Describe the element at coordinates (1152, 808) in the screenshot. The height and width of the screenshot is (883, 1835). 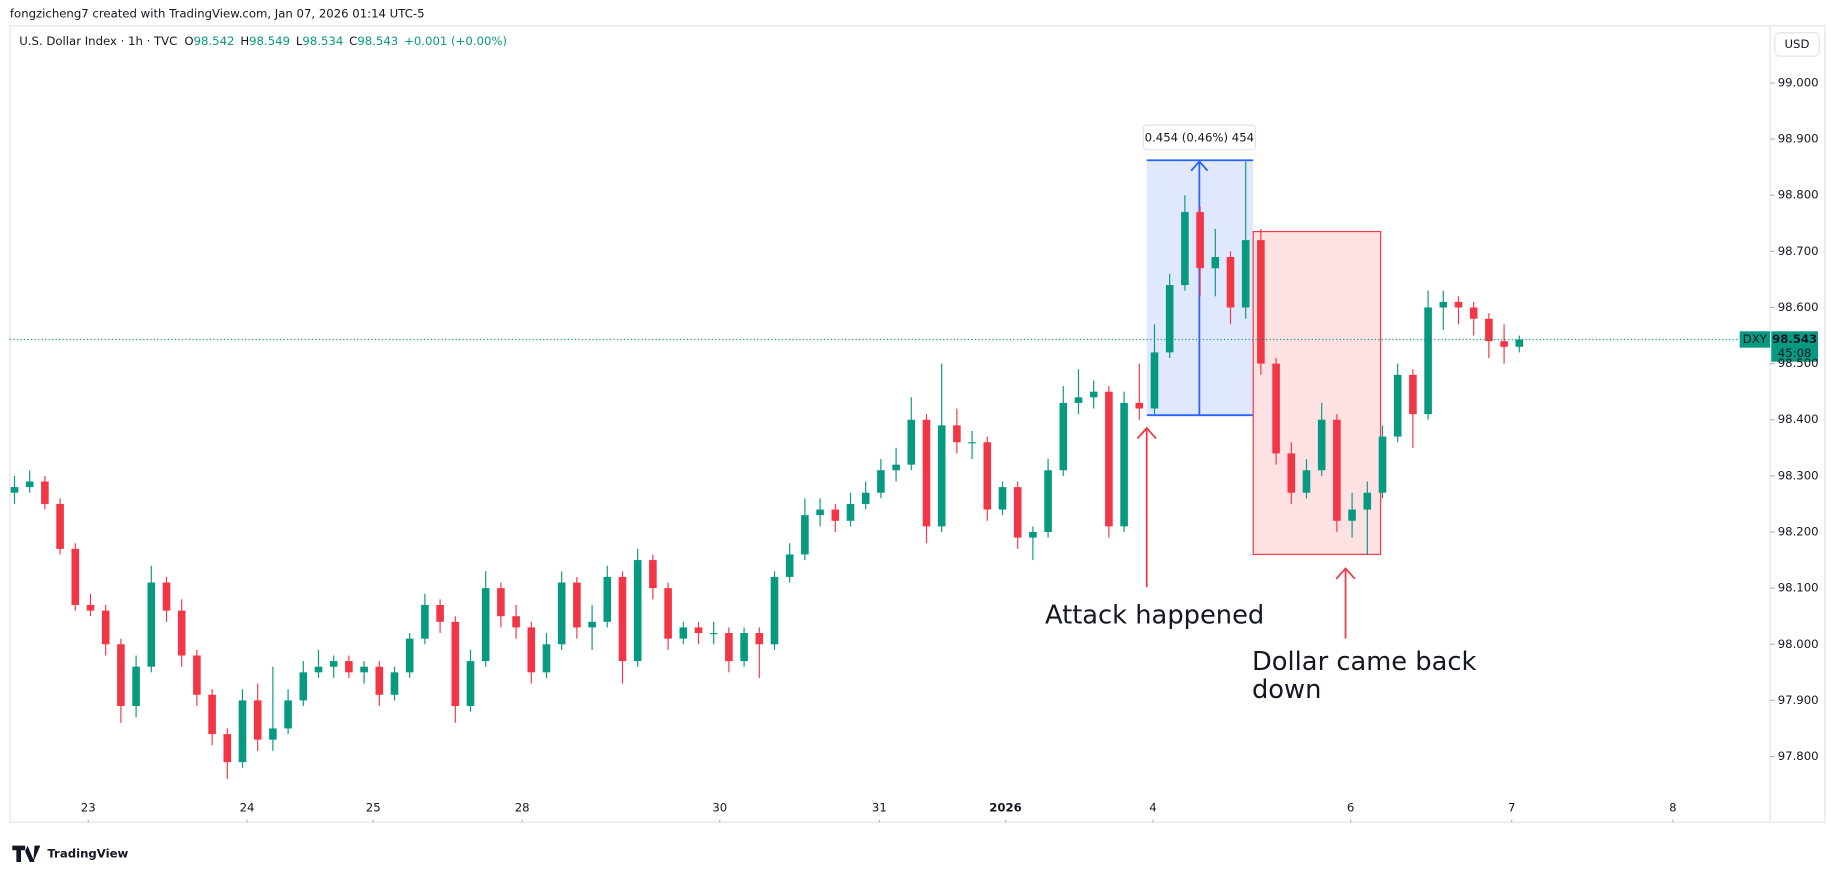
I see `x-tick-label: 4` at that location.